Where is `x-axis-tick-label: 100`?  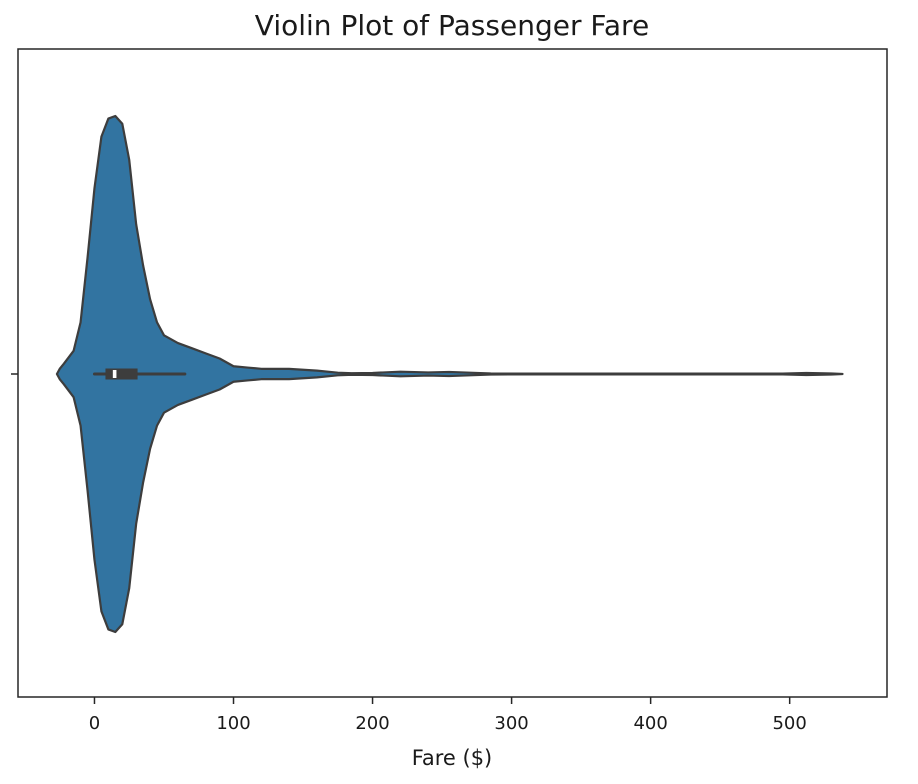
x-axis-tick-label: 100 is located at coordinates (233, 723).